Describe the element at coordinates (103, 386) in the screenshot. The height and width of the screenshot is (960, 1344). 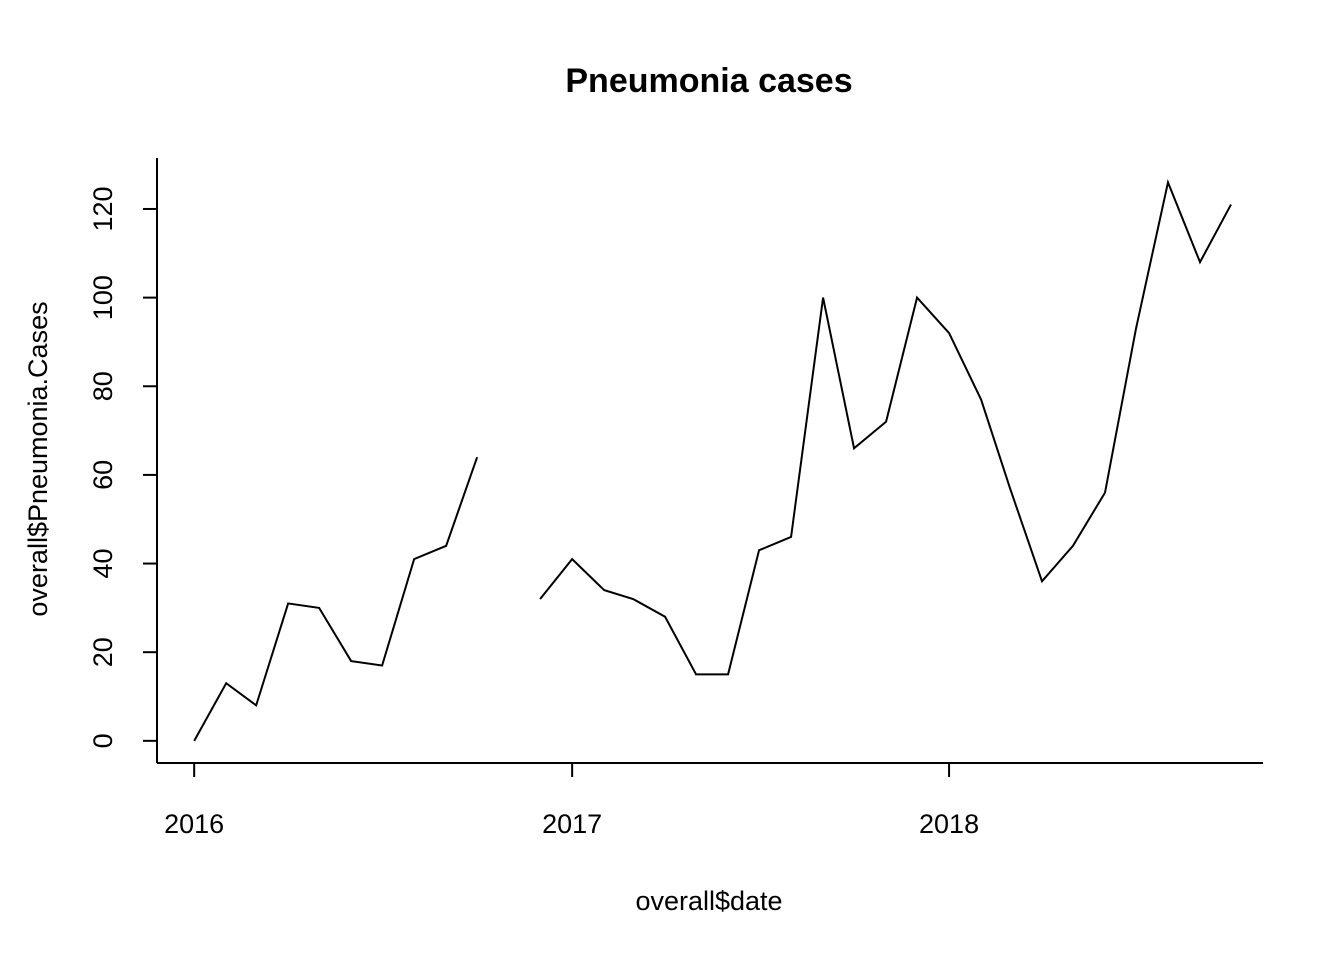
I see `y-tick-label: 80` at that location.